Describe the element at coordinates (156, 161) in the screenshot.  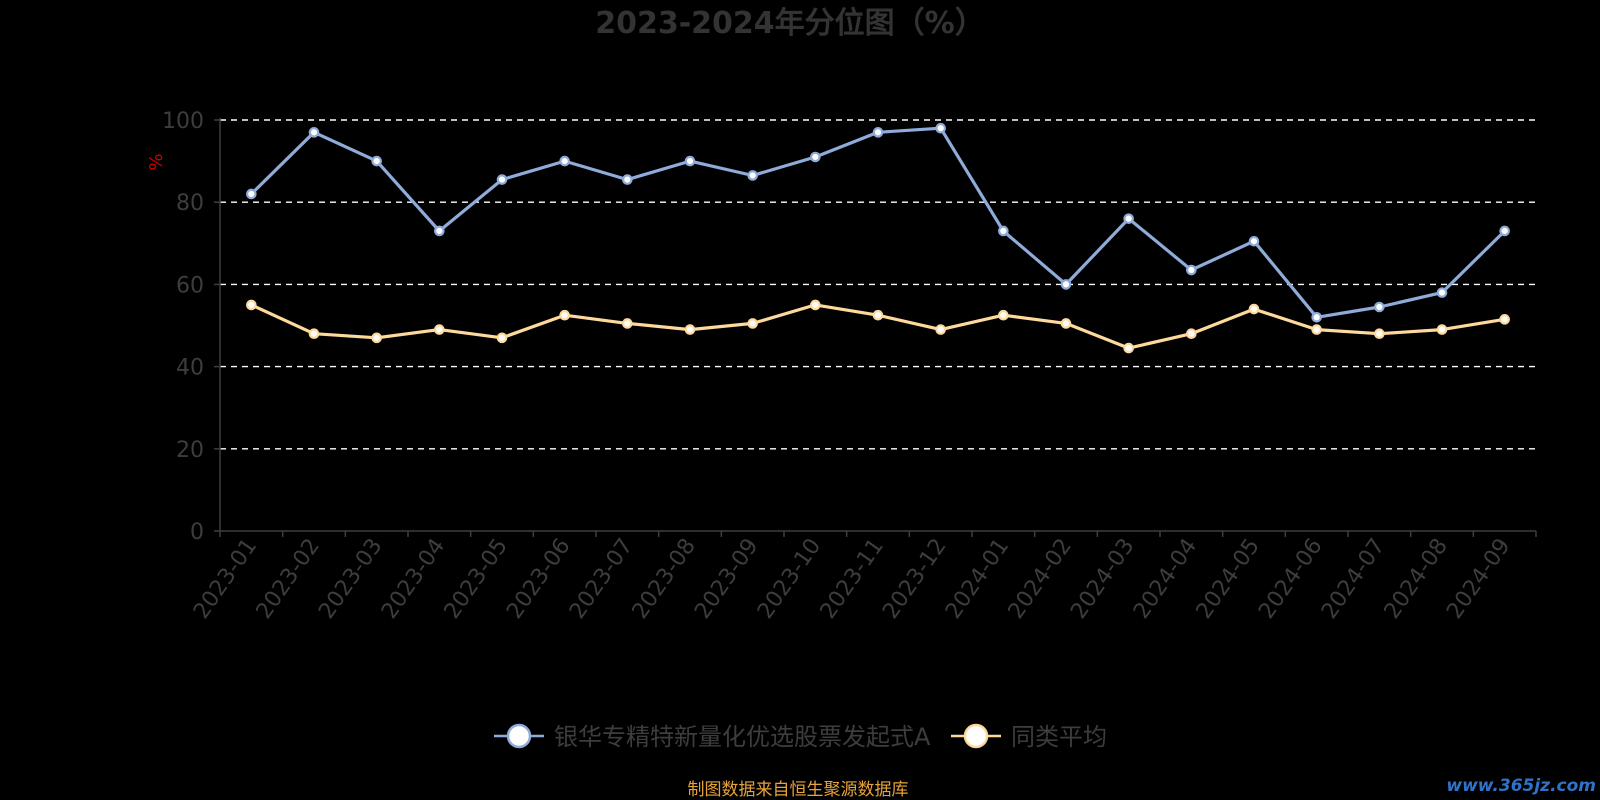
I see `y-axis-label: %` at that location.